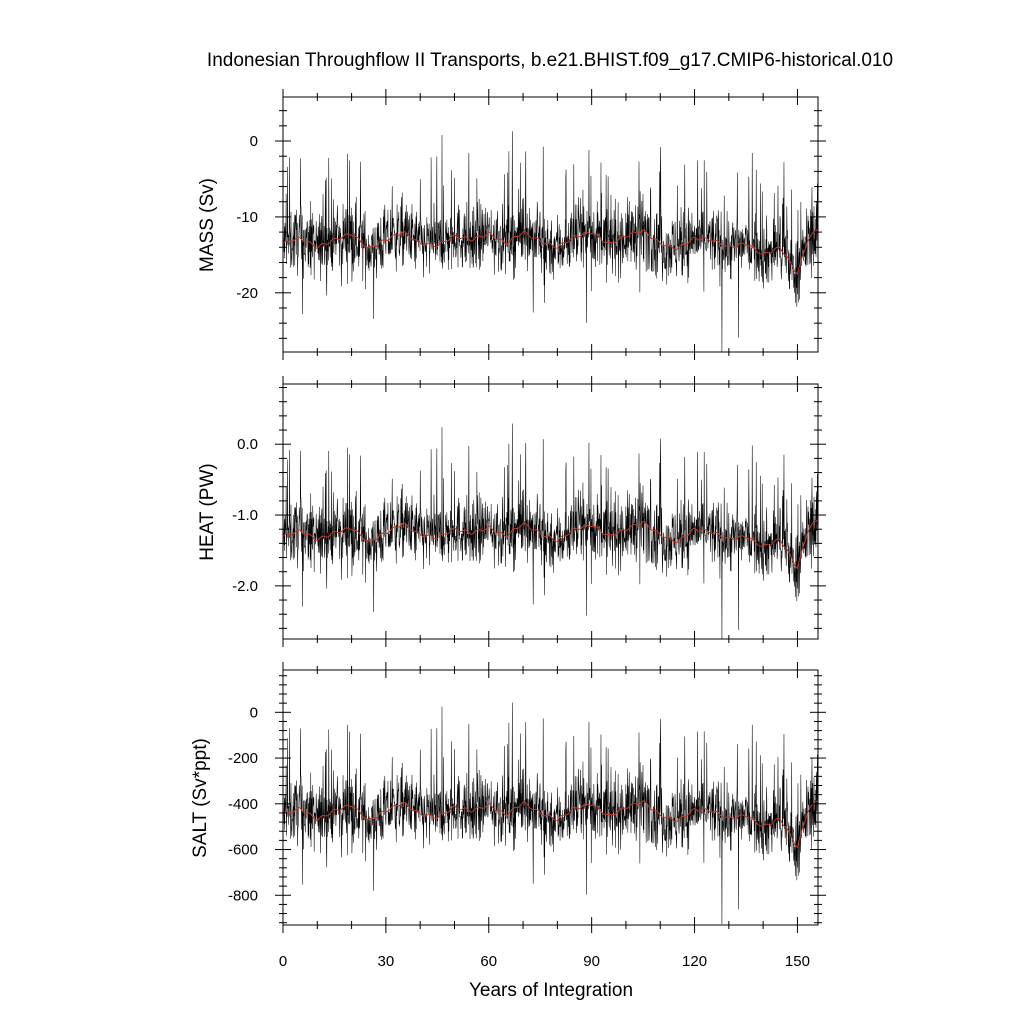 This screenshot has width=1024, height=1024. What do you see at coordinates (243, 895) in the screenshot?
I see `y-tick-label: -800` at bounding box center [243, 895].